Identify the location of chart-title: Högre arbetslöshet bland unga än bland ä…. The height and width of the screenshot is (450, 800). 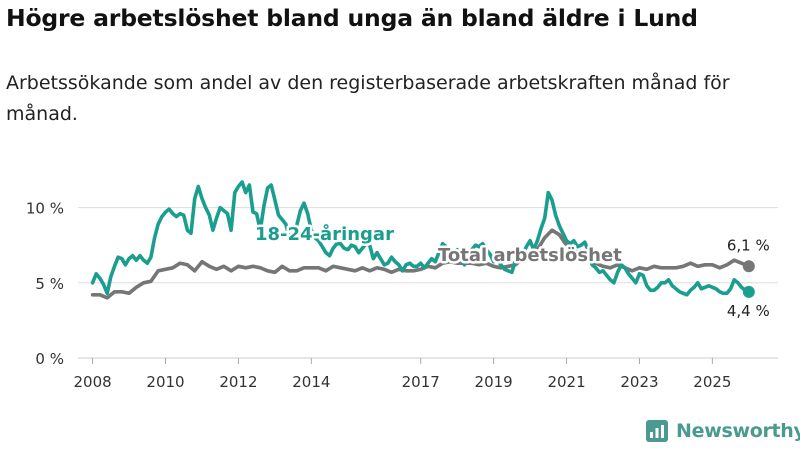
(352, 18).